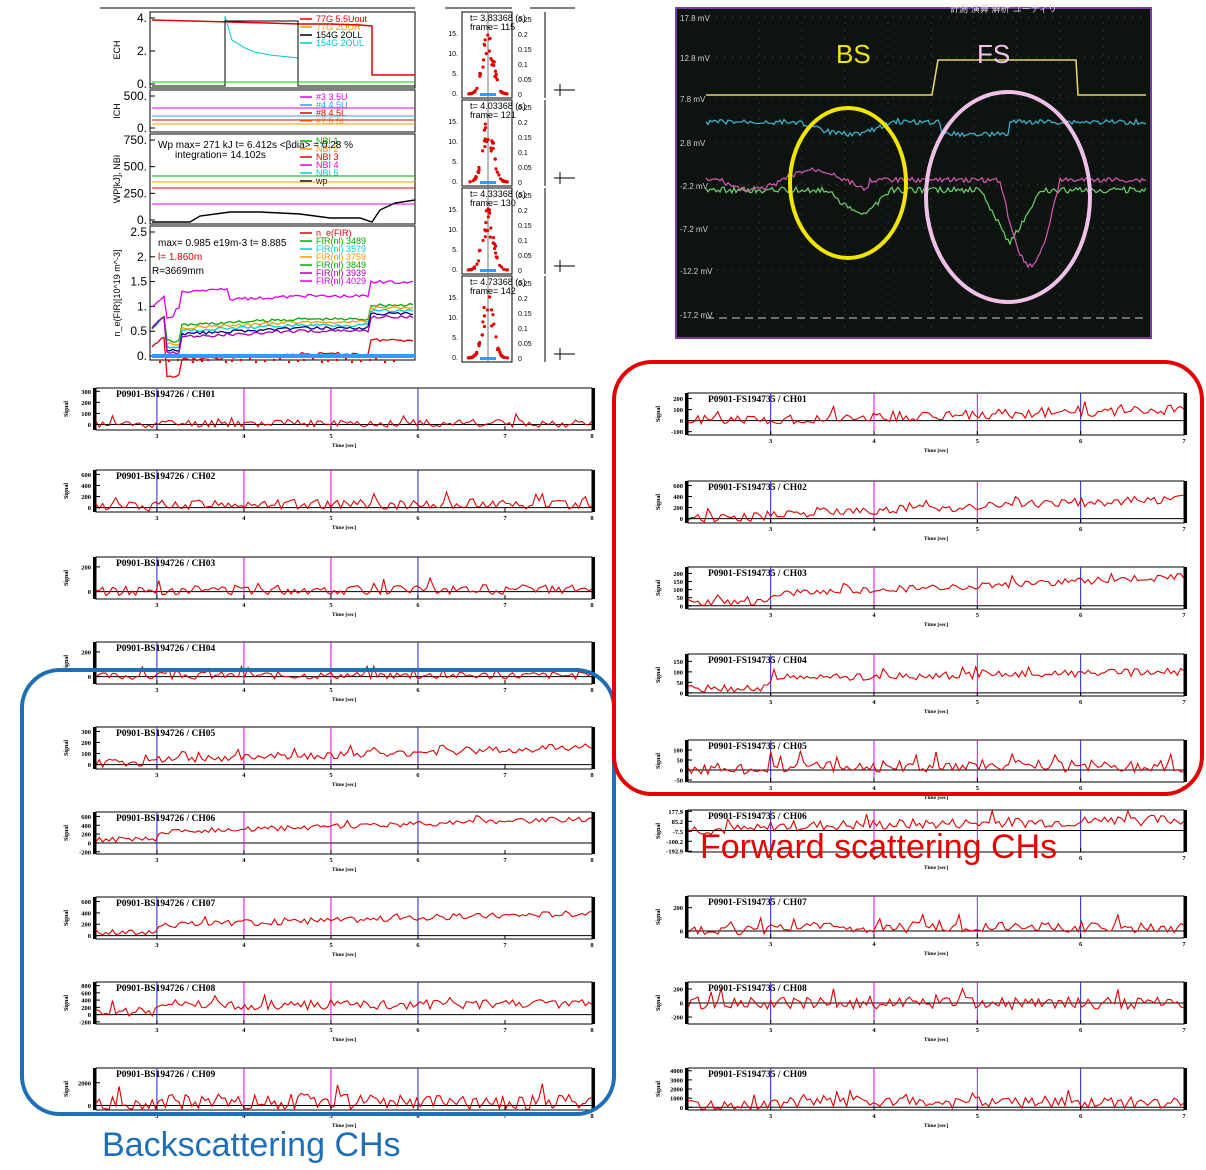 This screenshot has width=1206, height=1170. I want to click on plot-title: P0901-FS194735 / CH01, so click(757, 400).